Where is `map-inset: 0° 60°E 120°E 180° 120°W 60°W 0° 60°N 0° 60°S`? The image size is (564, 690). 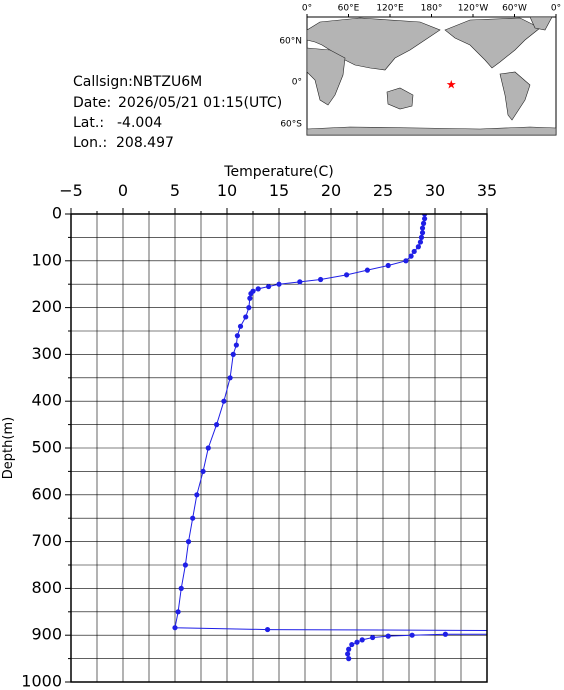
map-inset: 0° 60°E 120°E 180° 120°W 60°W 0° 60°N 0° 60°S is located at coordinates (420, 70).